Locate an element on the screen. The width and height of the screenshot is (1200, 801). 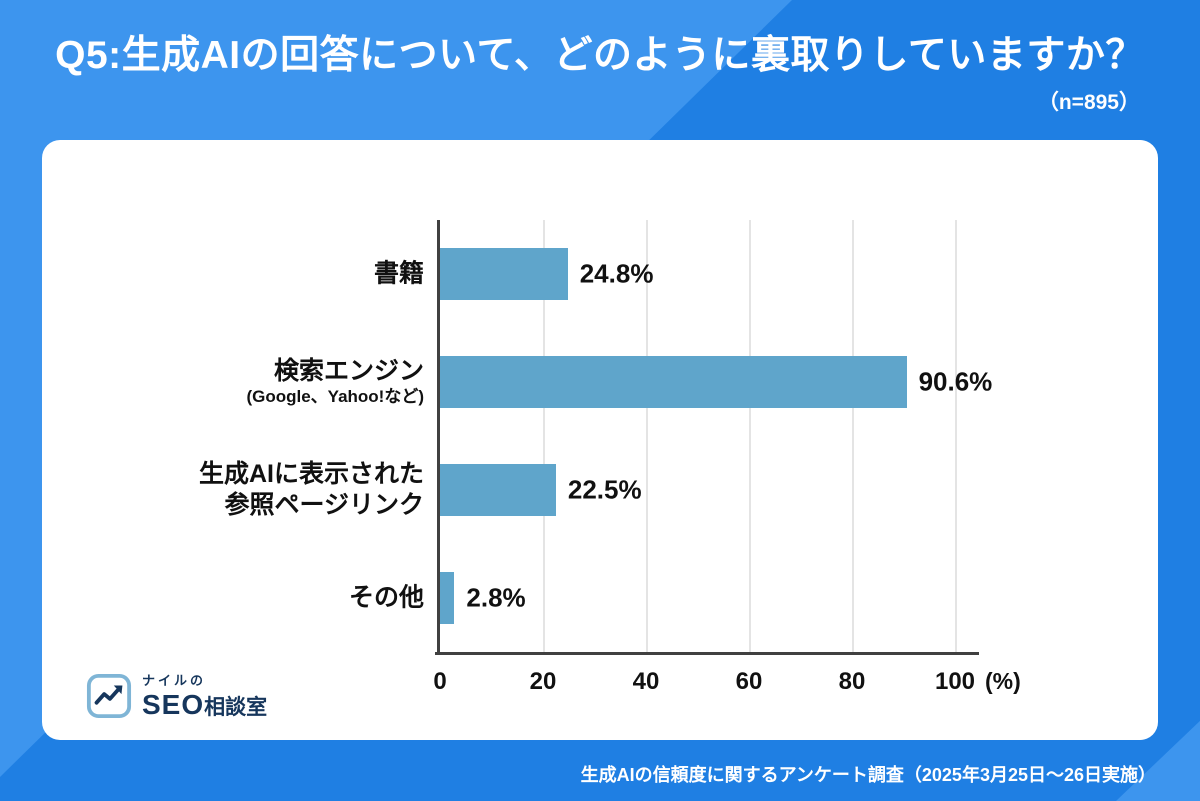
logo: ナイルの SEO 相談室 is located at coordinates (176, 695).